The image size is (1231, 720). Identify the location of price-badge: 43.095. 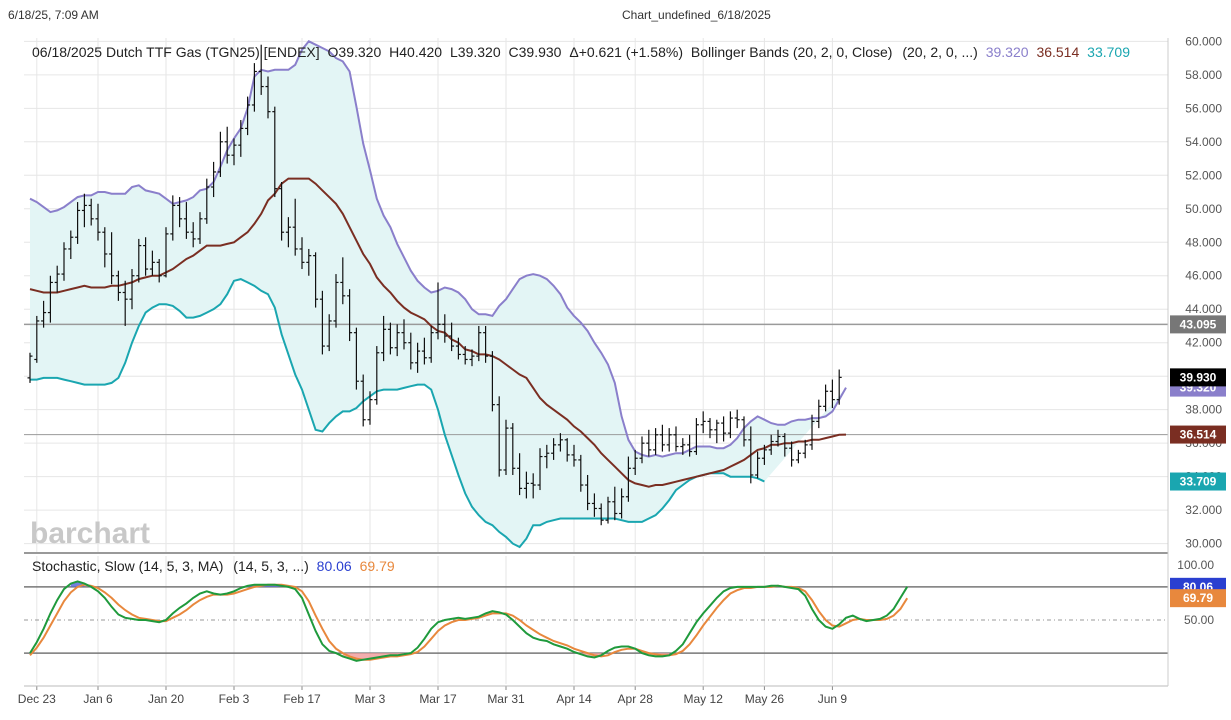
(1198, 324).